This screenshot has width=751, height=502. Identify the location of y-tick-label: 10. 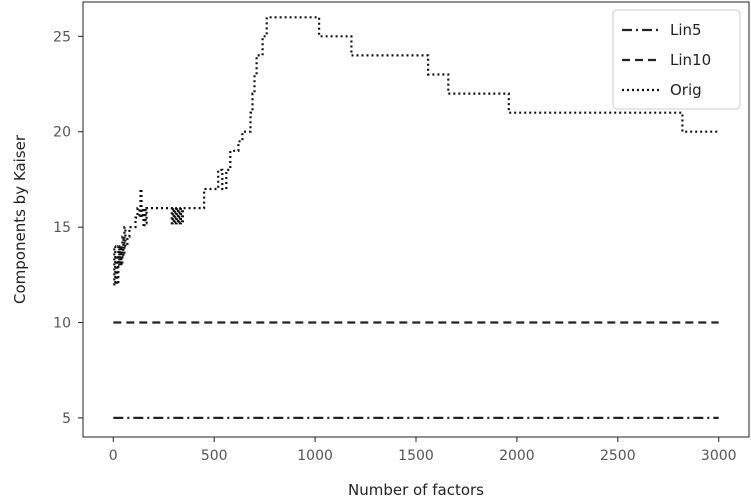
(62, 324).